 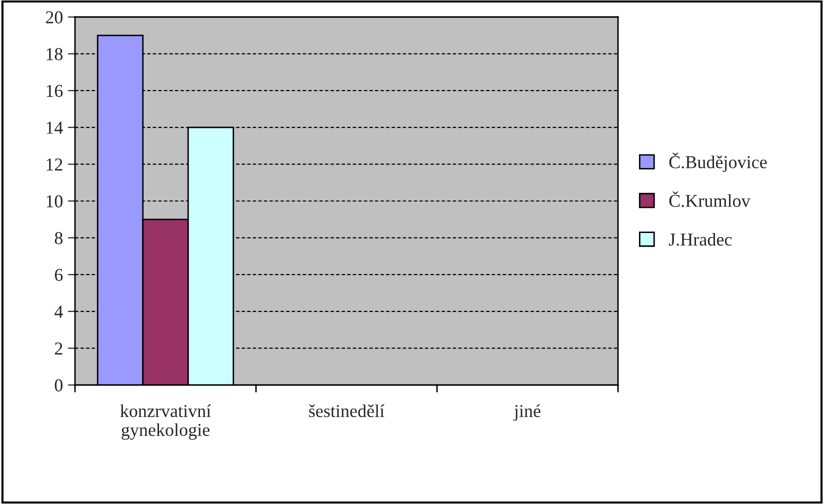 What do you see at coordinates (700, 239) in the screenshot?
I see `legend-label: J.Hradec` at bounding box center [700, 239].